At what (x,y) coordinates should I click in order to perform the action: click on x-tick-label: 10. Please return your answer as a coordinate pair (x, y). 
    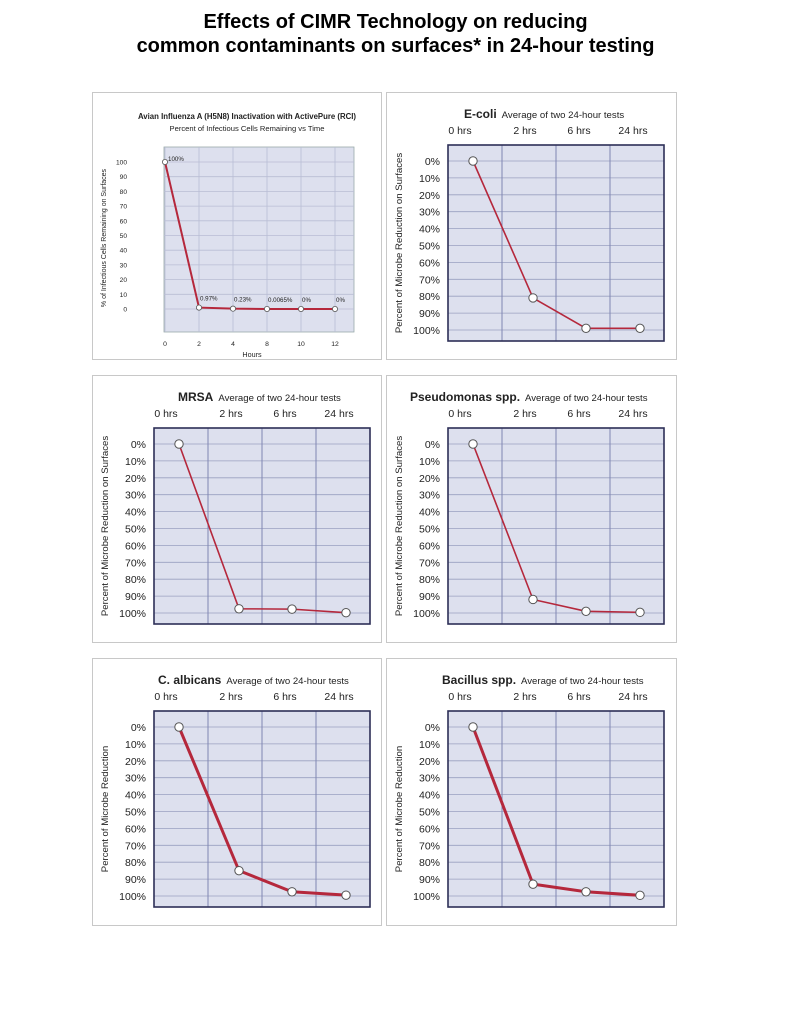
    Looking at the image, I should click on (301, 344).